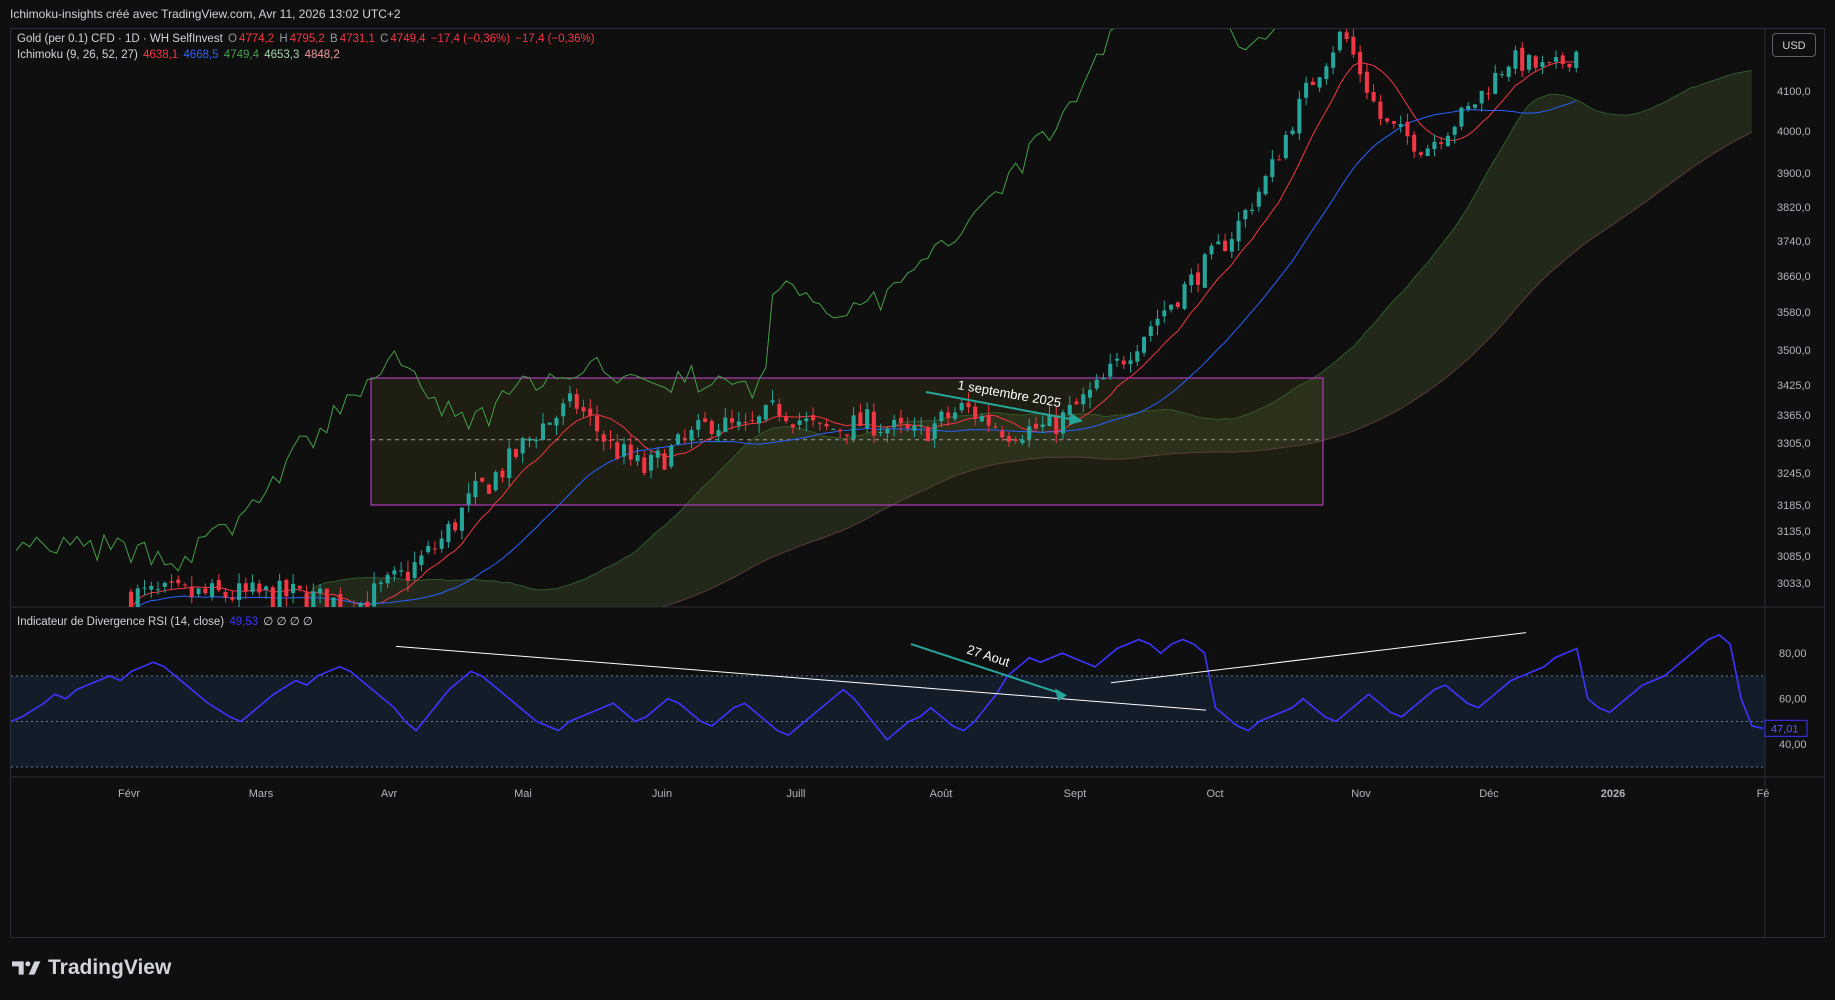 This screenshot has height=1000, width=1835. Describe the element at coordinates (1003, 406) in the screenshot. I see `annotation-arrow-1-line` at that location.